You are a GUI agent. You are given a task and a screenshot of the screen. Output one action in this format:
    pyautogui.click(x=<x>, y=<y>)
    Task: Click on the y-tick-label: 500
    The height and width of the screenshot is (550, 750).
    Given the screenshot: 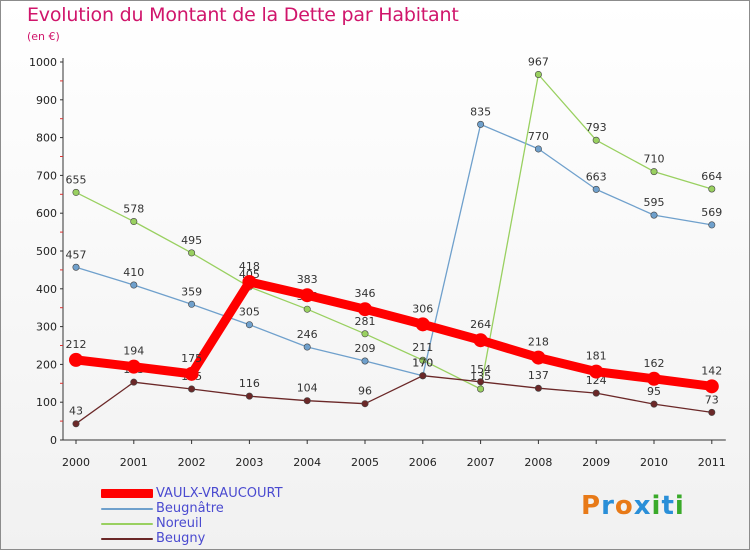 What is the action you would take?
    pyautogui.click(x=46, y=251)
    